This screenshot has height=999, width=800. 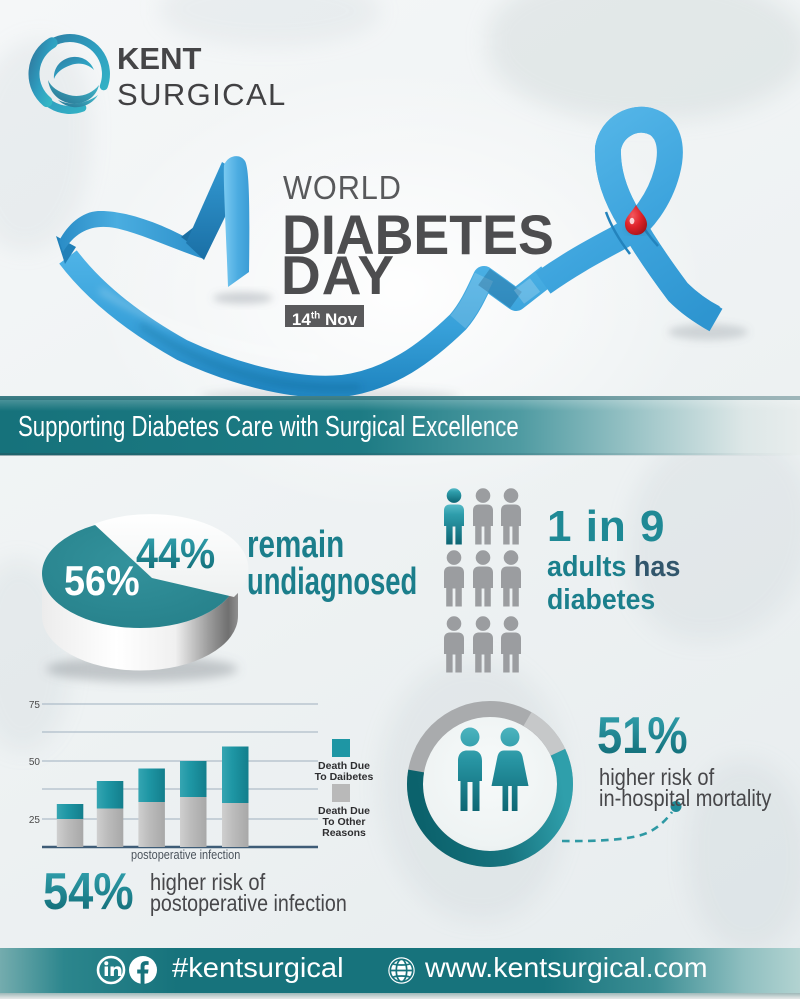 What do you see at coordinates (344, 833) in the screenshot?
I see `svg-text: Reasons` at bounding box center [344, 833].